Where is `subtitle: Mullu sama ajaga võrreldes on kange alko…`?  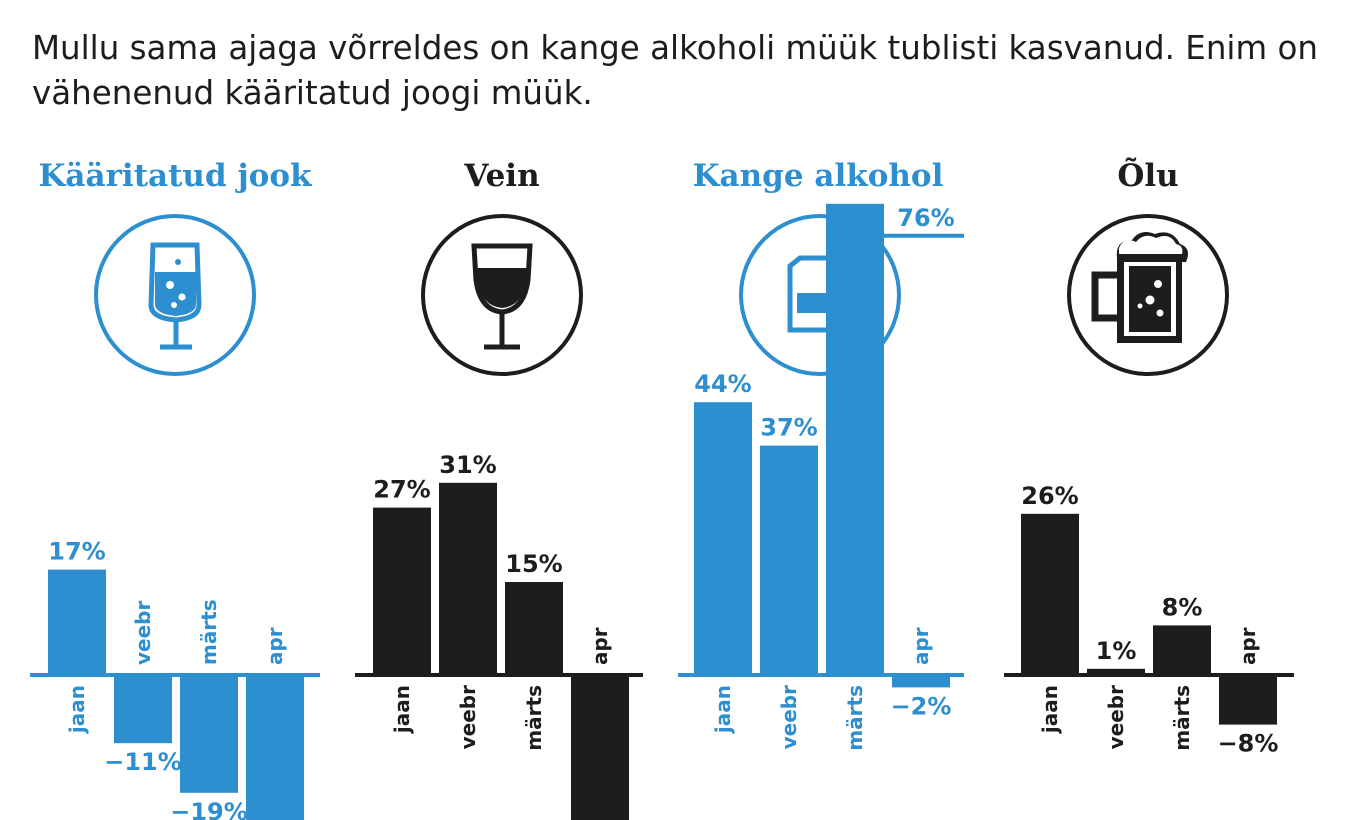
subtitle: Mullu sama ajaga võrreldes on kange alko… is located at coordinates (675, 70).